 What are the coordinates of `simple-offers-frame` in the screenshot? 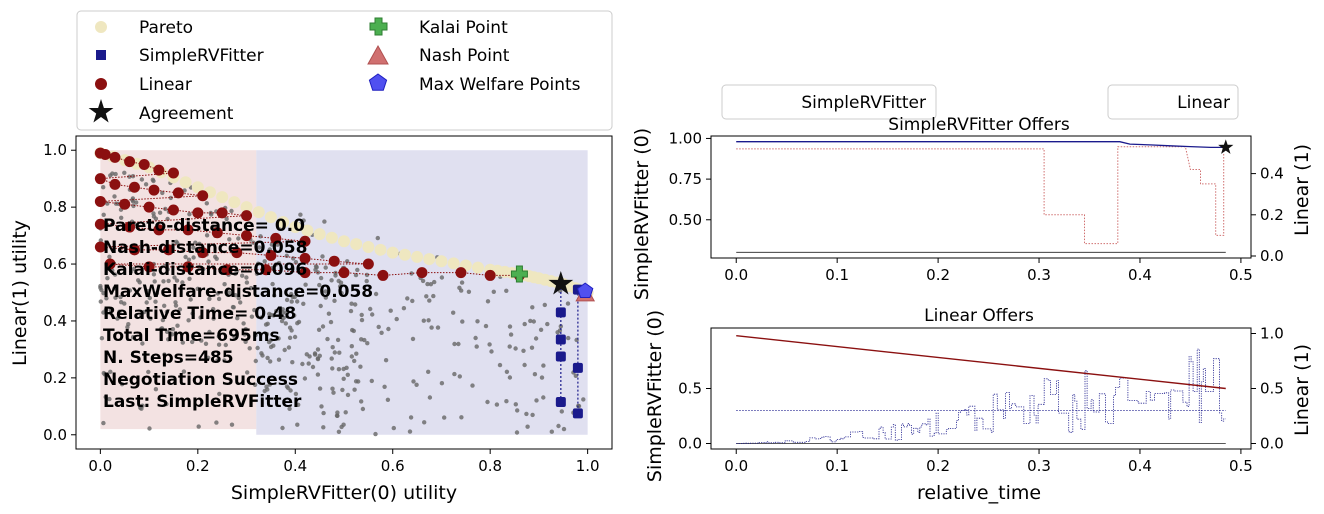 It's located at (981, 197).